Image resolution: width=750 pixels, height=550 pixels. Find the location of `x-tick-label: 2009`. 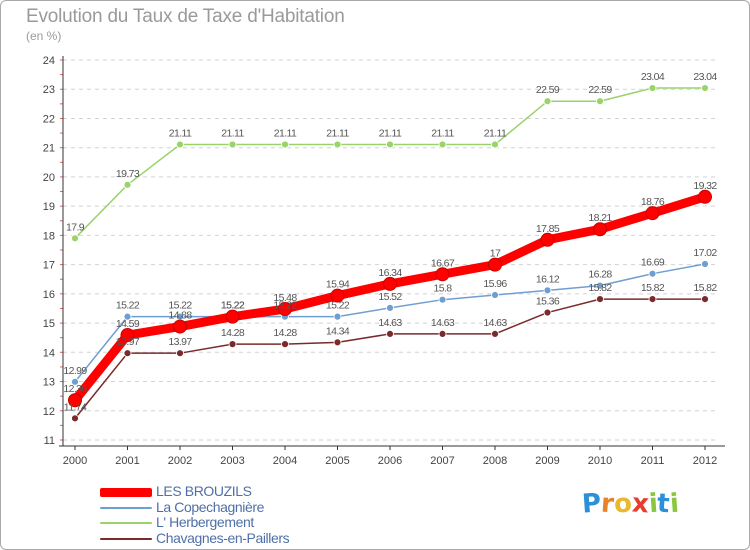

x-tick-label: 2009 is located at coordinates (547, 461).